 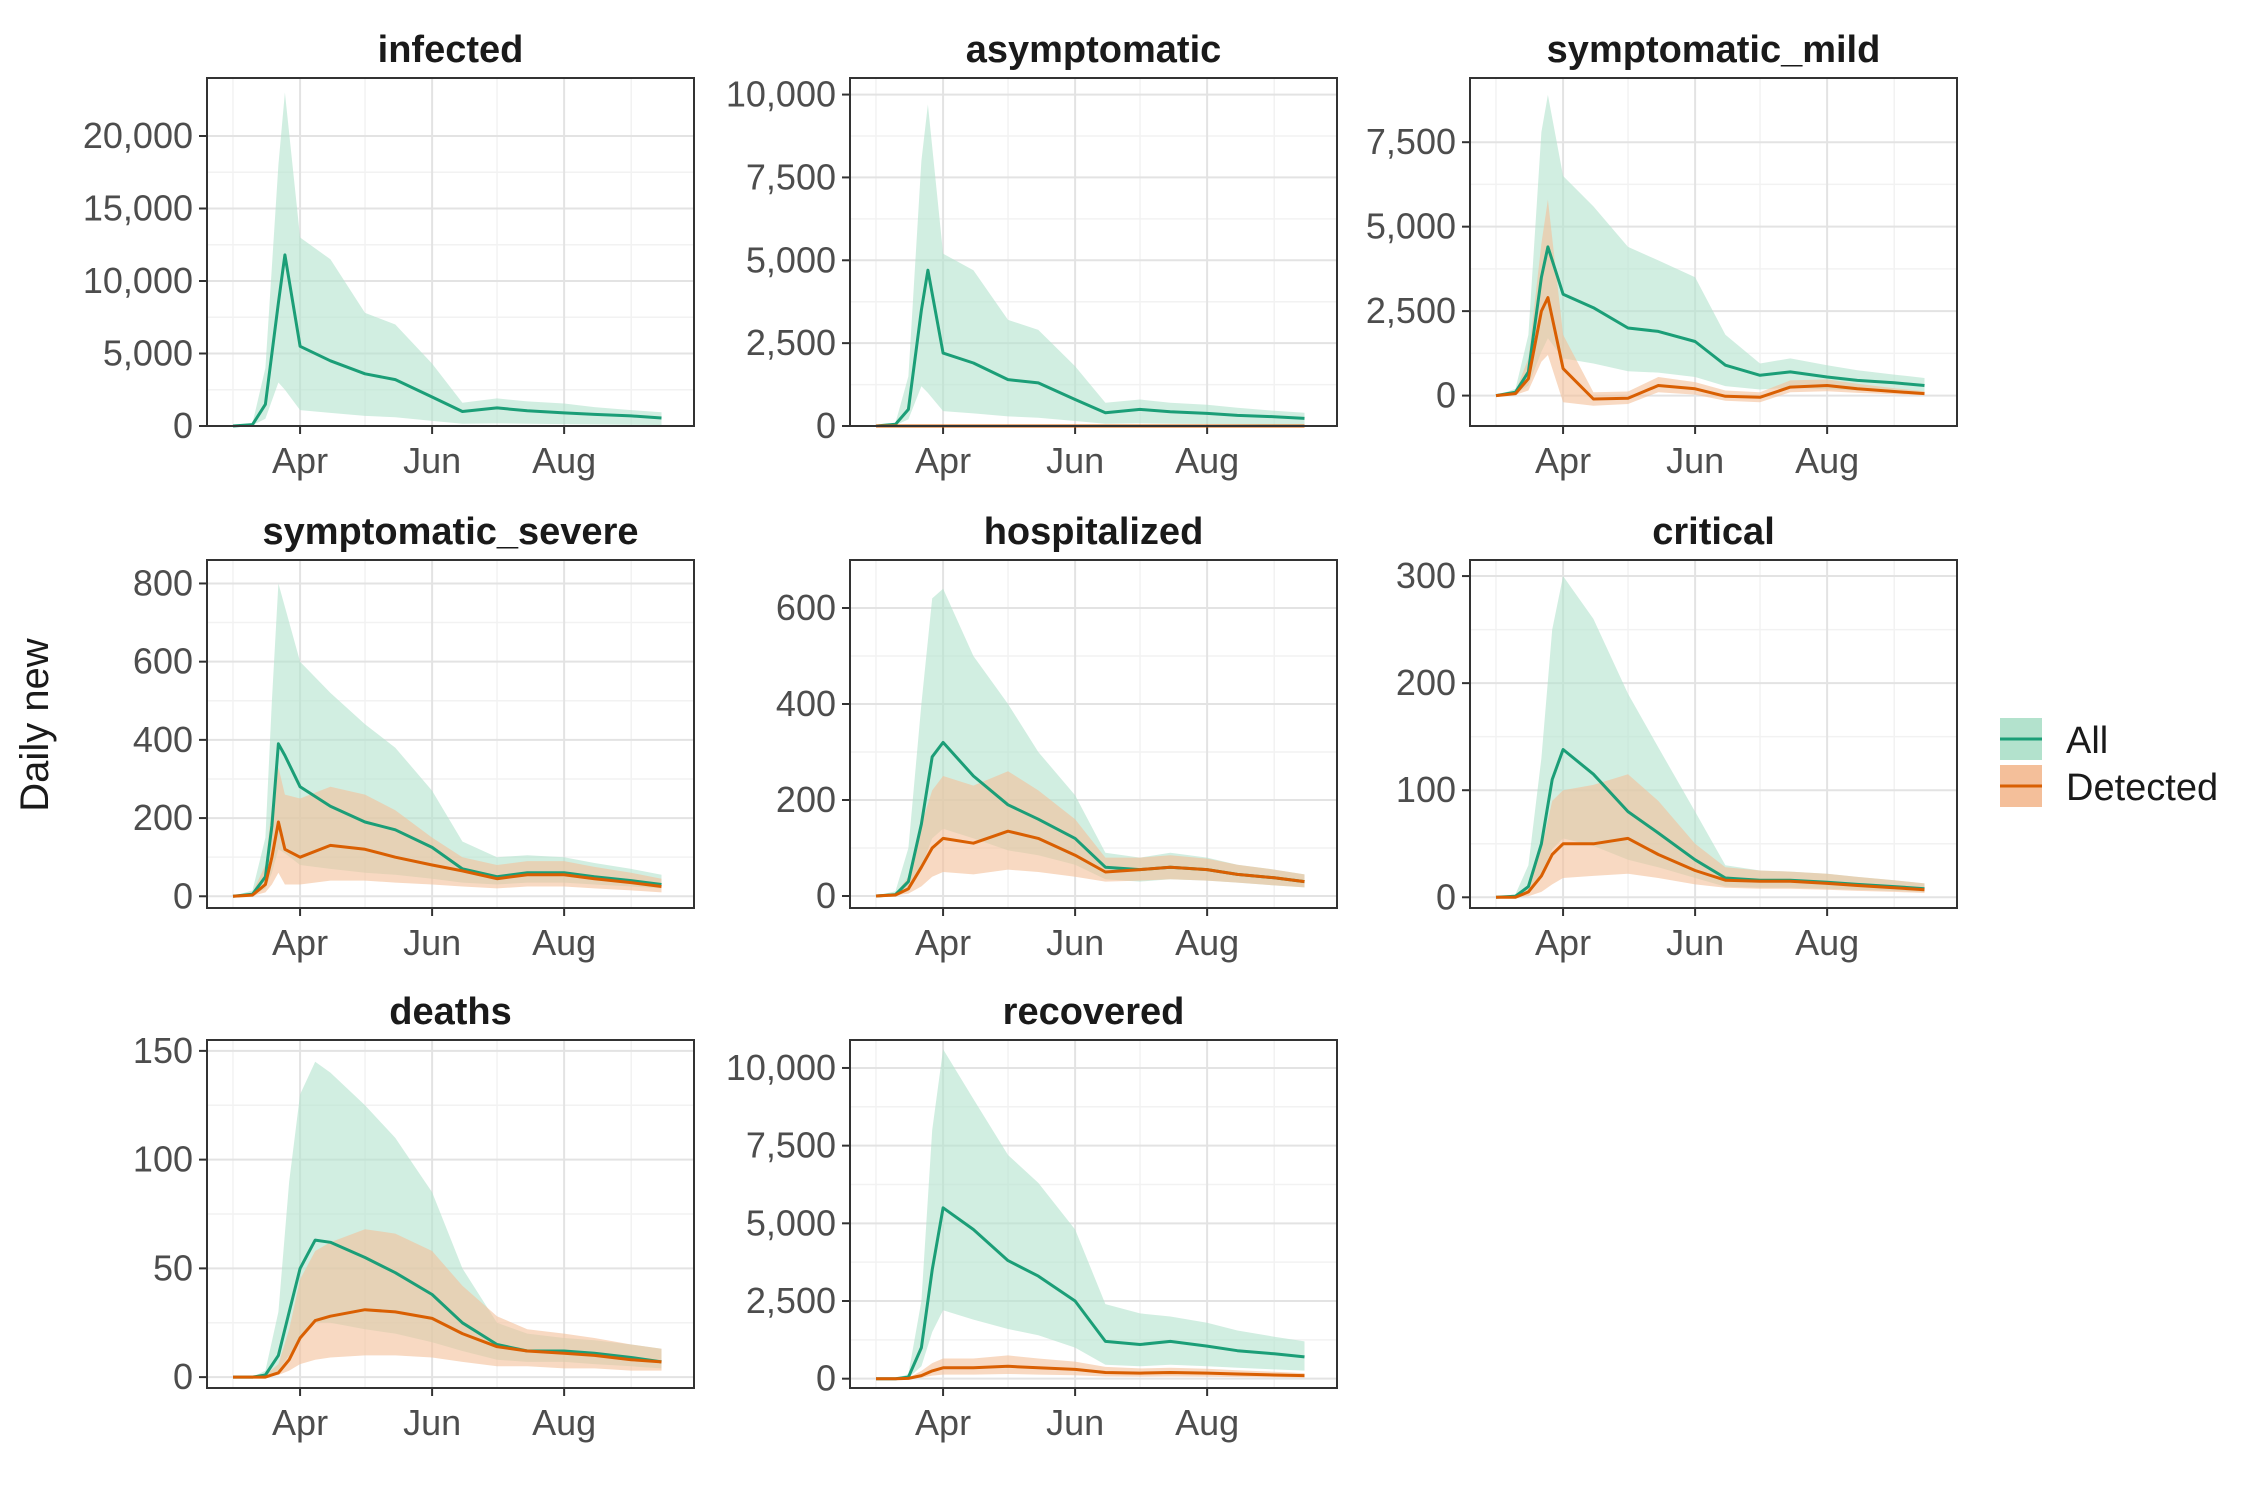 I want to click on facet-recovered: recovered Apr Jun Aug 0 2,500 5,000 7,500 10,000, so click(x=1032, y=1217).